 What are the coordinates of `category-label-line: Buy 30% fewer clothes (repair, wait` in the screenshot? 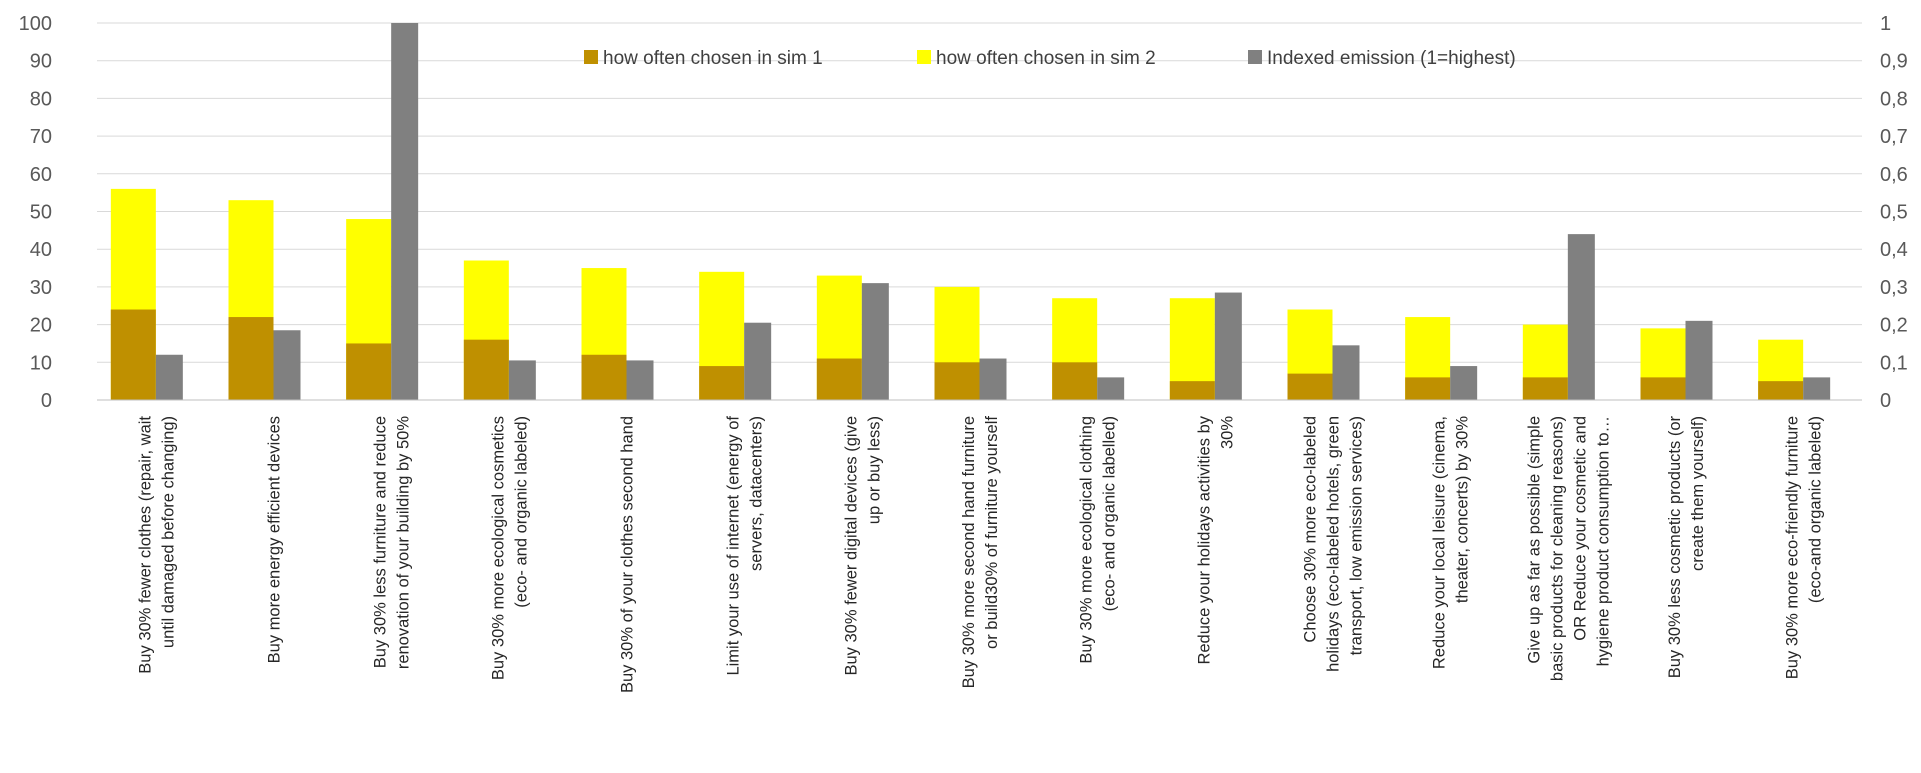 It's located at (145, 545).